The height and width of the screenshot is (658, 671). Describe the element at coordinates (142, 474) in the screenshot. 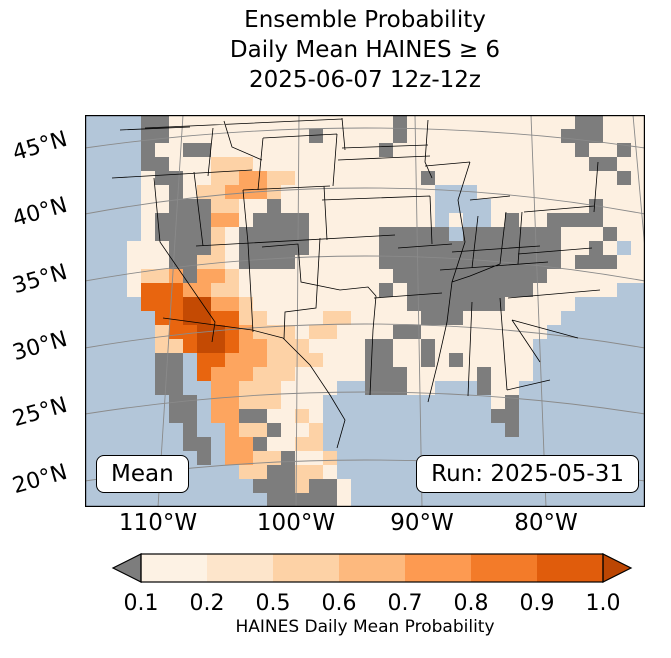

I see `mean-label-box: Mean` at that location.